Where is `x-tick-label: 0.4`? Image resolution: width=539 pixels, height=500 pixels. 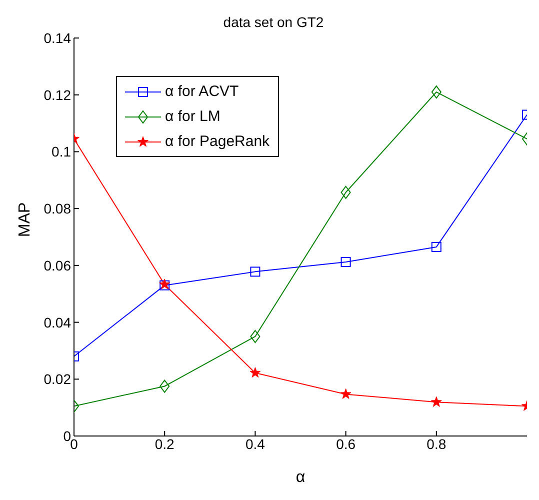 x-tick-label: 0.4 is located at coordinates (255, 444).